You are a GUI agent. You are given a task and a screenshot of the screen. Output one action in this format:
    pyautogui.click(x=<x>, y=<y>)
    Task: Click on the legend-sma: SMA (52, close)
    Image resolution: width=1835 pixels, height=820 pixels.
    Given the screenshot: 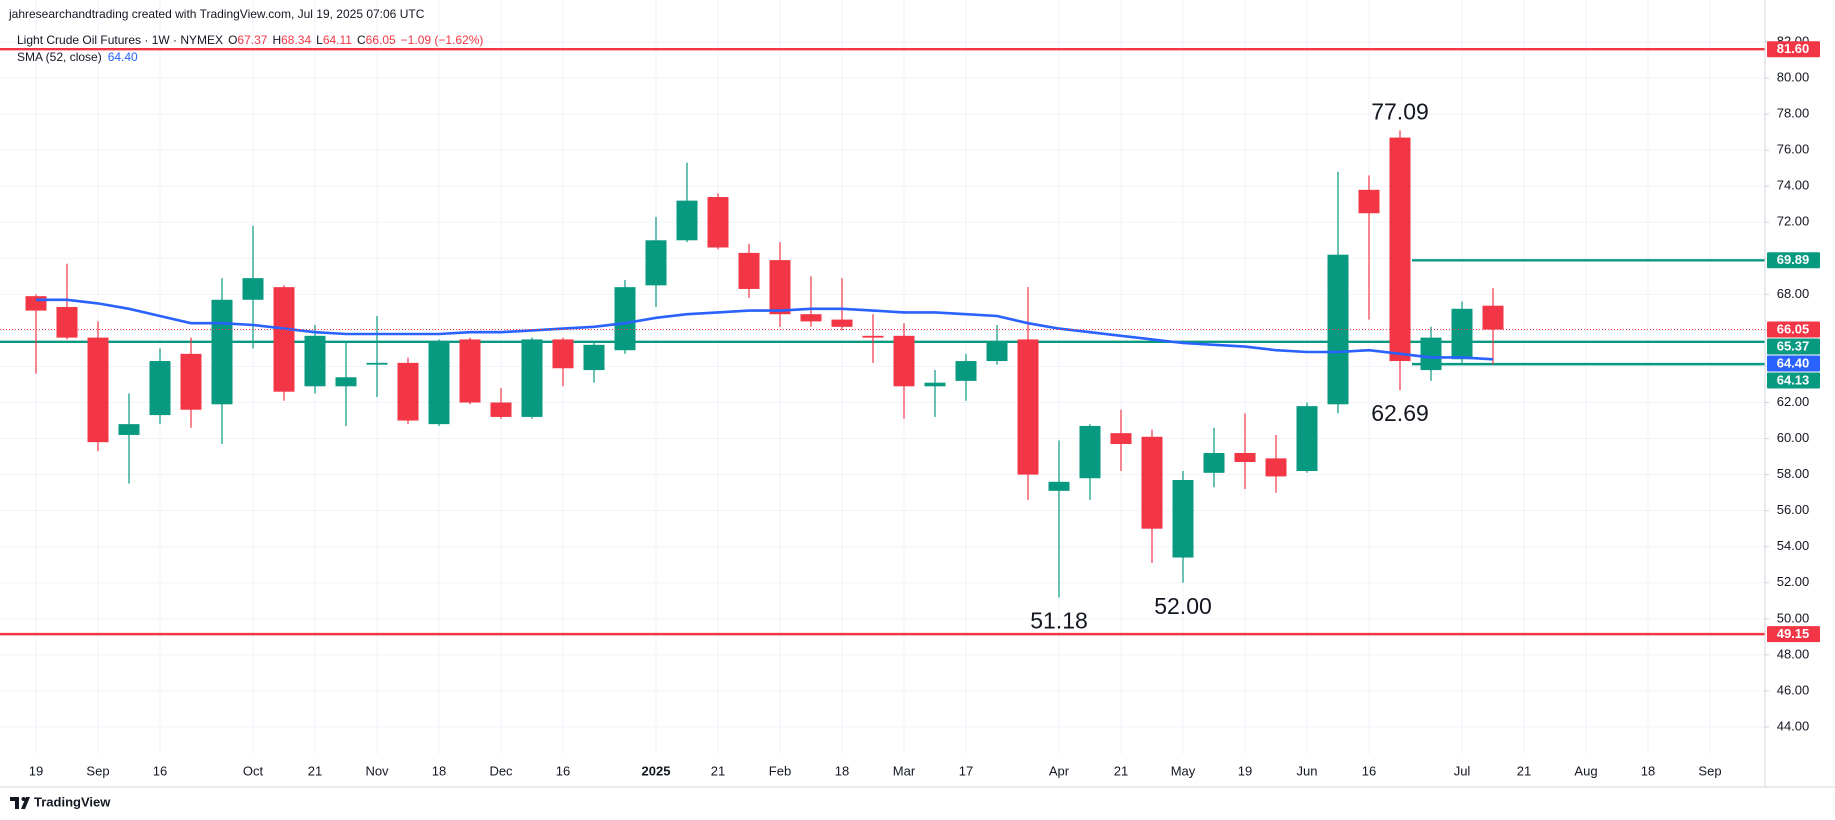 What is the action you would take?
    pyautogui.click(x=59, y=57)
    